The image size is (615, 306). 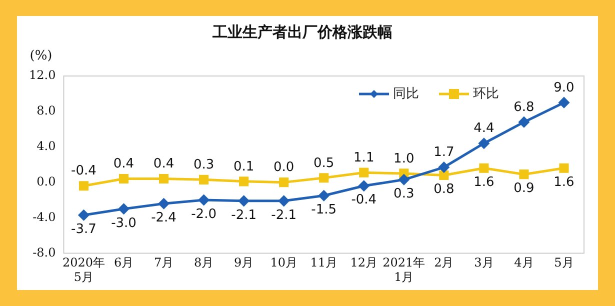 What do you see at coordinates (484, 128) in the screenshot?
I see `data-label: 4.4` at bounding box center [484, 128].